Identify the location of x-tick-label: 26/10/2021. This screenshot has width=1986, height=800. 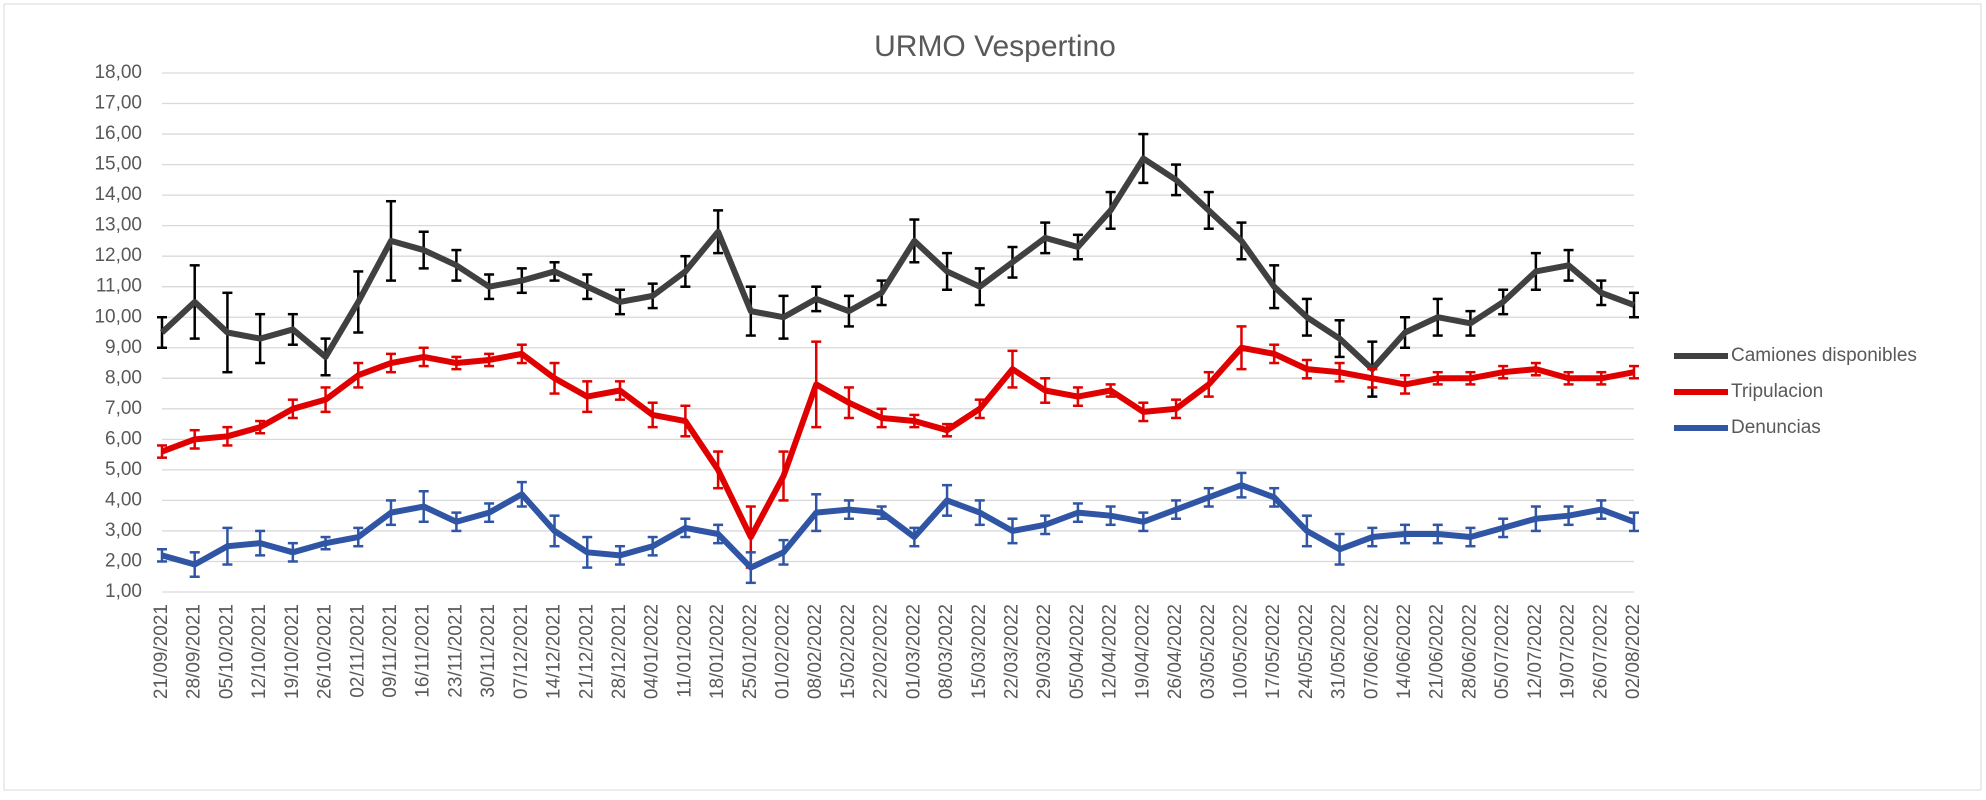
(325, 651).